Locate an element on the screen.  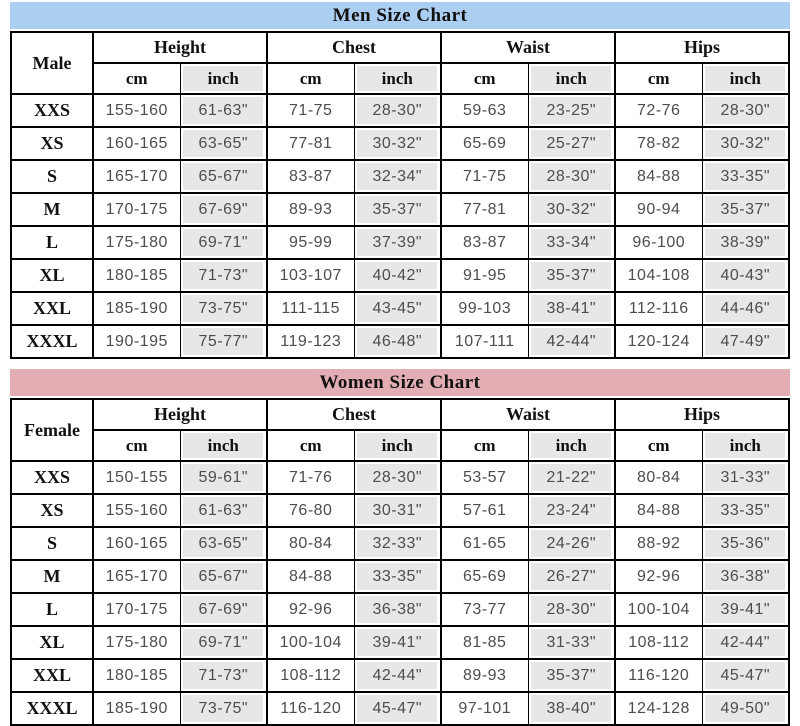
cm-value-cell: 119-123 is located at coordinates (310, 341).